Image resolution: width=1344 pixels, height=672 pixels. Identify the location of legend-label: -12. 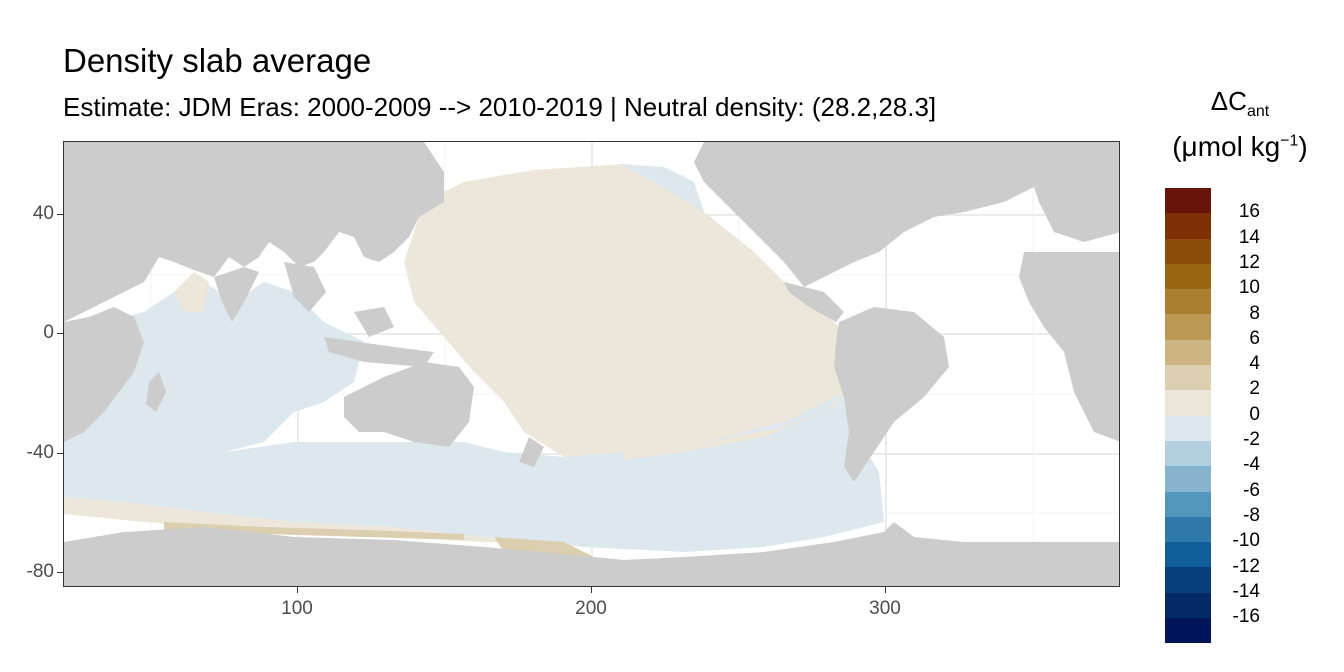
(1246, 566).